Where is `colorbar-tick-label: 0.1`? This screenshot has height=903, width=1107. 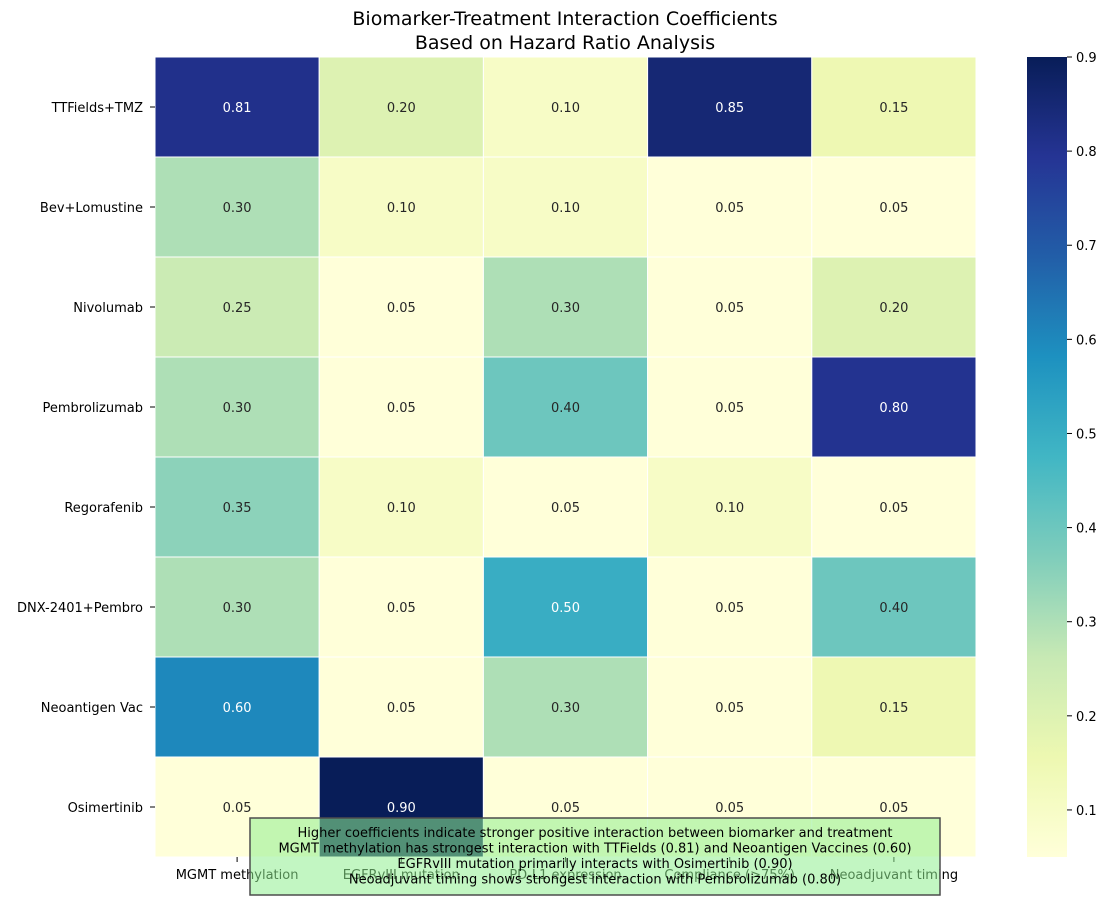 colorbar-tick-label: 0.1 is located at coordinates (1086, 811).